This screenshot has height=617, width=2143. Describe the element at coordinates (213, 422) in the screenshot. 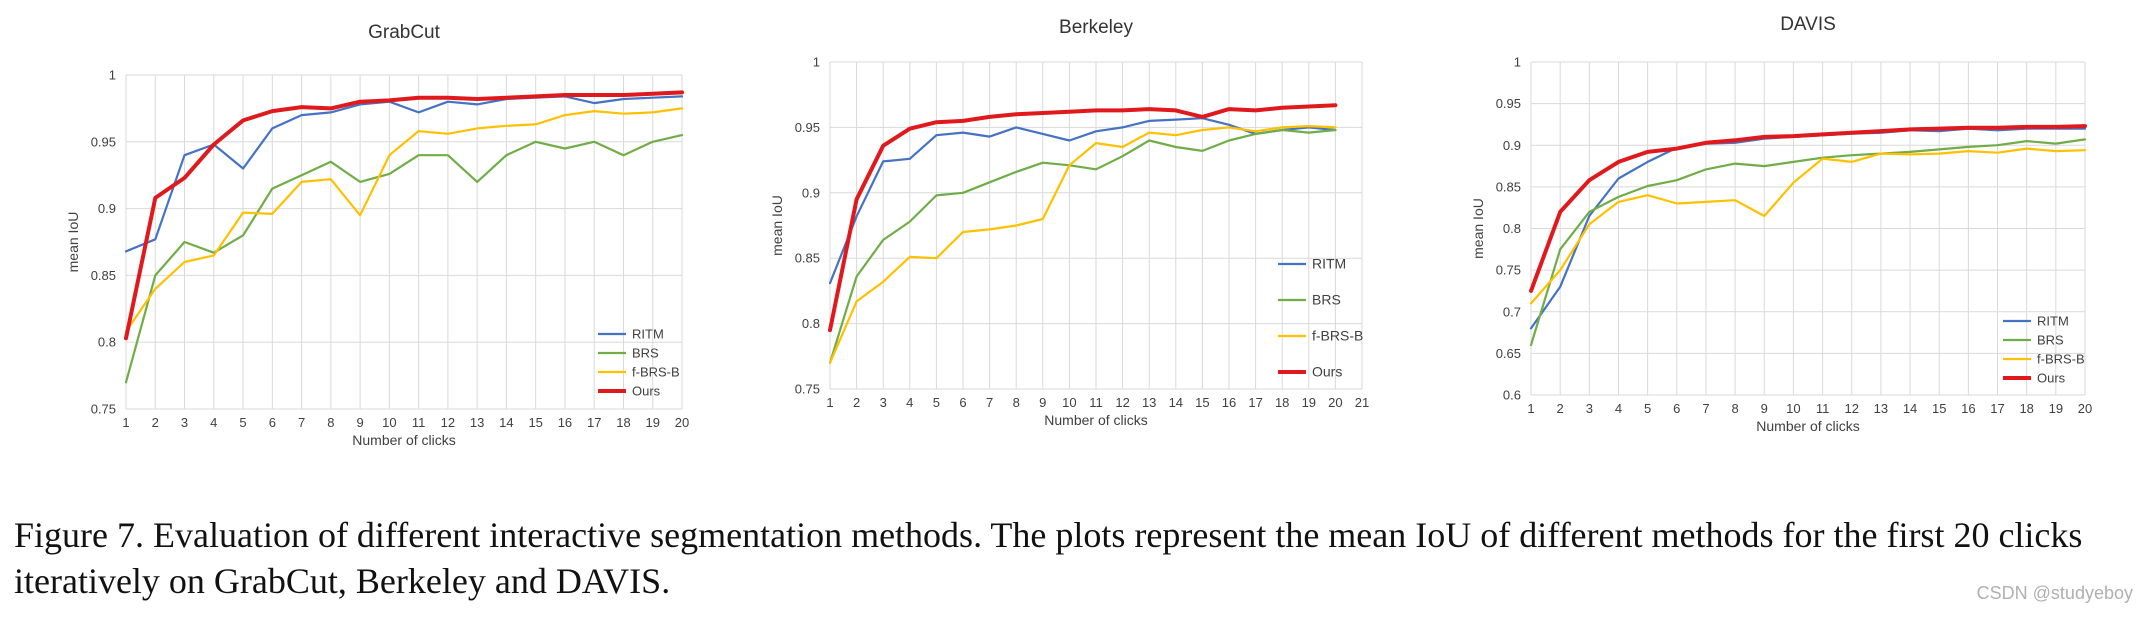

I see `x-tick-label: 4` at that location.